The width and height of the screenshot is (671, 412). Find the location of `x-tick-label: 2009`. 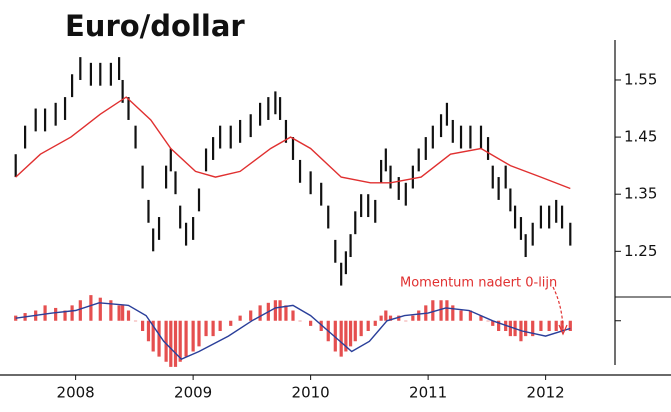

x-tick-label: 2009 is located at coordinates (193, 393).